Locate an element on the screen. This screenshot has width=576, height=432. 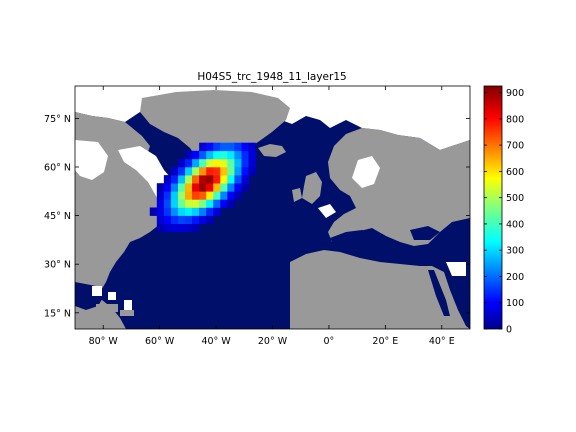
colorbar-tick-label: 200 is located at coordinates (515, 277).